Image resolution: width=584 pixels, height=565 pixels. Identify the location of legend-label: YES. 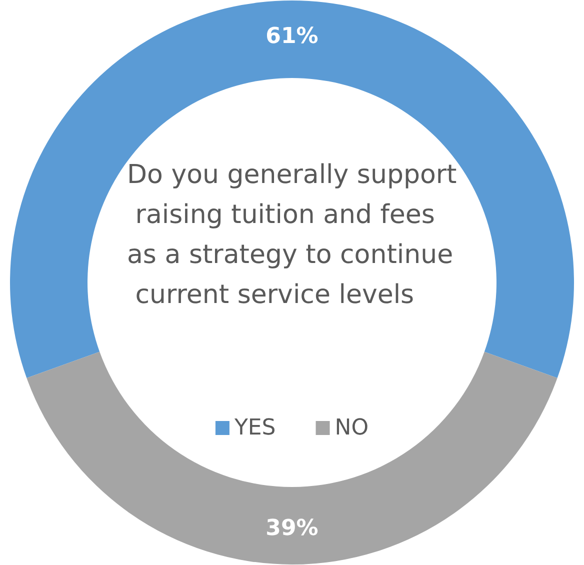
(254, 428).